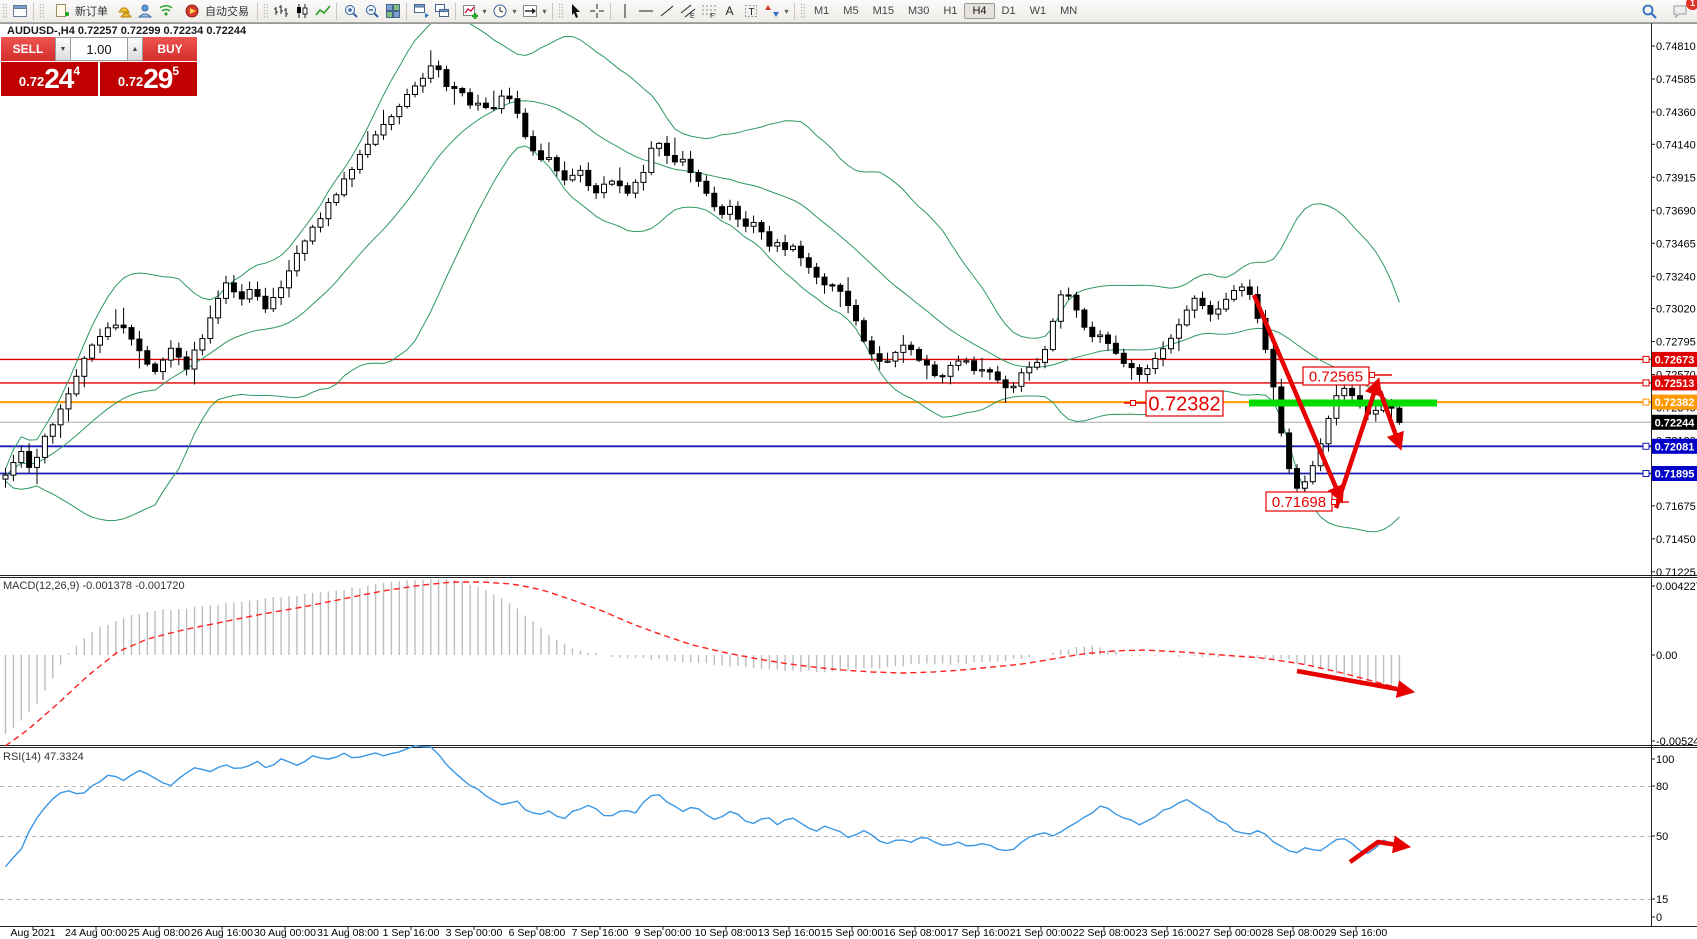 The height and width of the screenshot is (939, 1697). What do you see at coordinates (1676, 47) in the screenshot?
I see `svg-text: 0.74810` at bounding box center [1676, 47].